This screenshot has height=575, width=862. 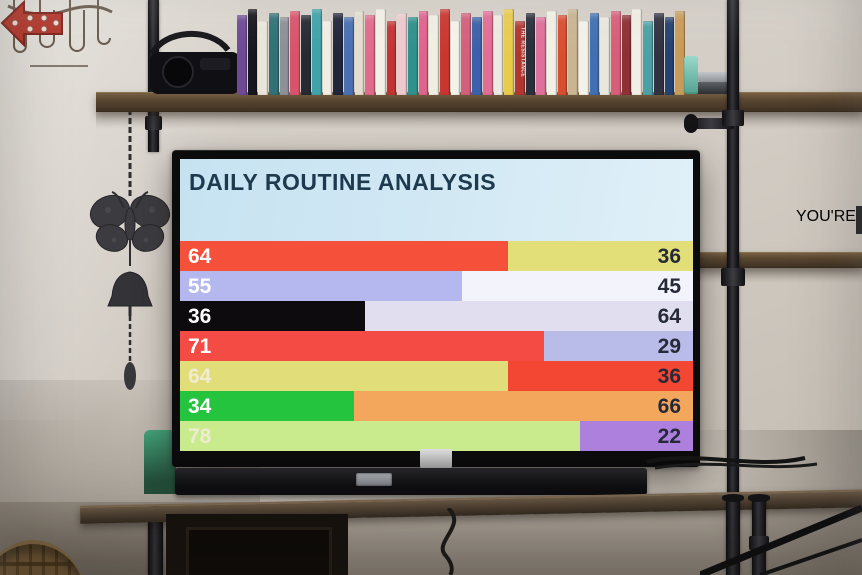 What do you see at coordinates (669, 286) in the screenshot?
I see `bar-value-right: 45` at bounding box center [669, 286].